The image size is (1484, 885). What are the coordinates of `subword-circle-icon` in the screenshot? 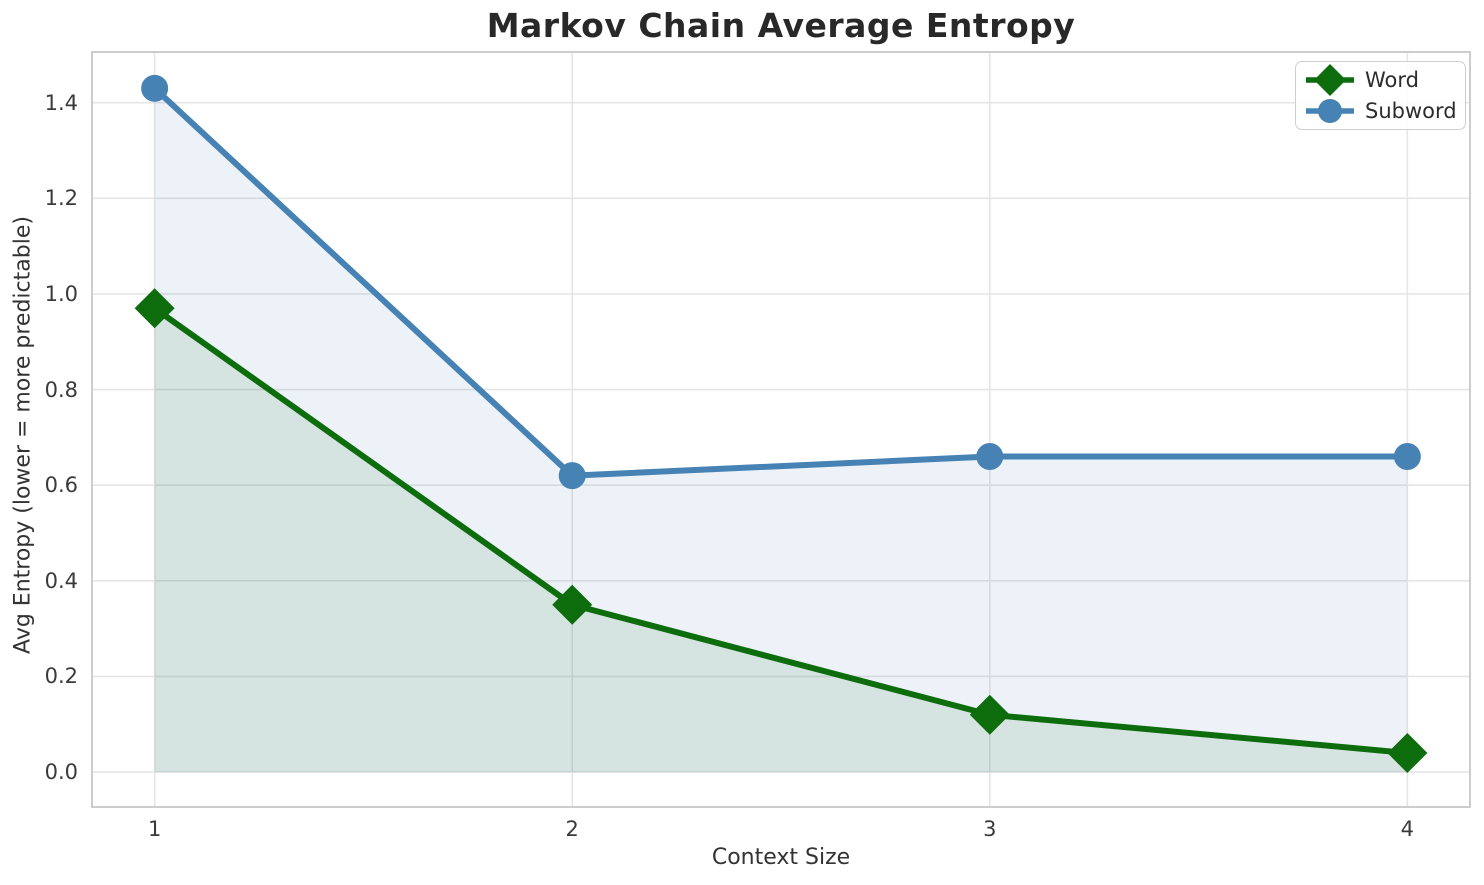 It's located at (1330, 111).